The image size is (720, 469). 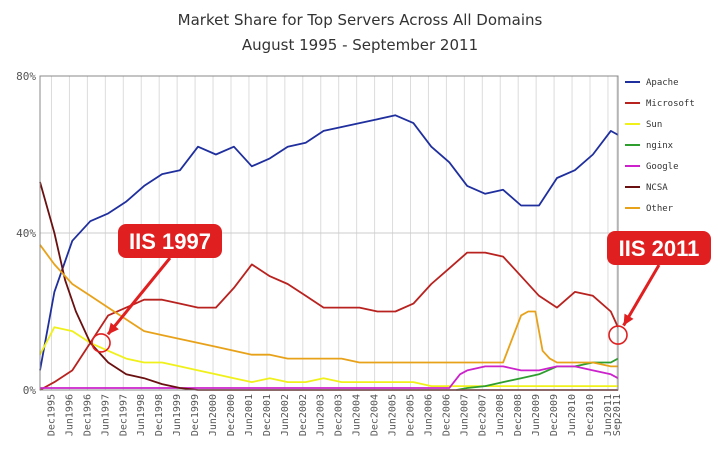 I want to click on x-tick-label: Dec2010, so click(x=590, y=415).